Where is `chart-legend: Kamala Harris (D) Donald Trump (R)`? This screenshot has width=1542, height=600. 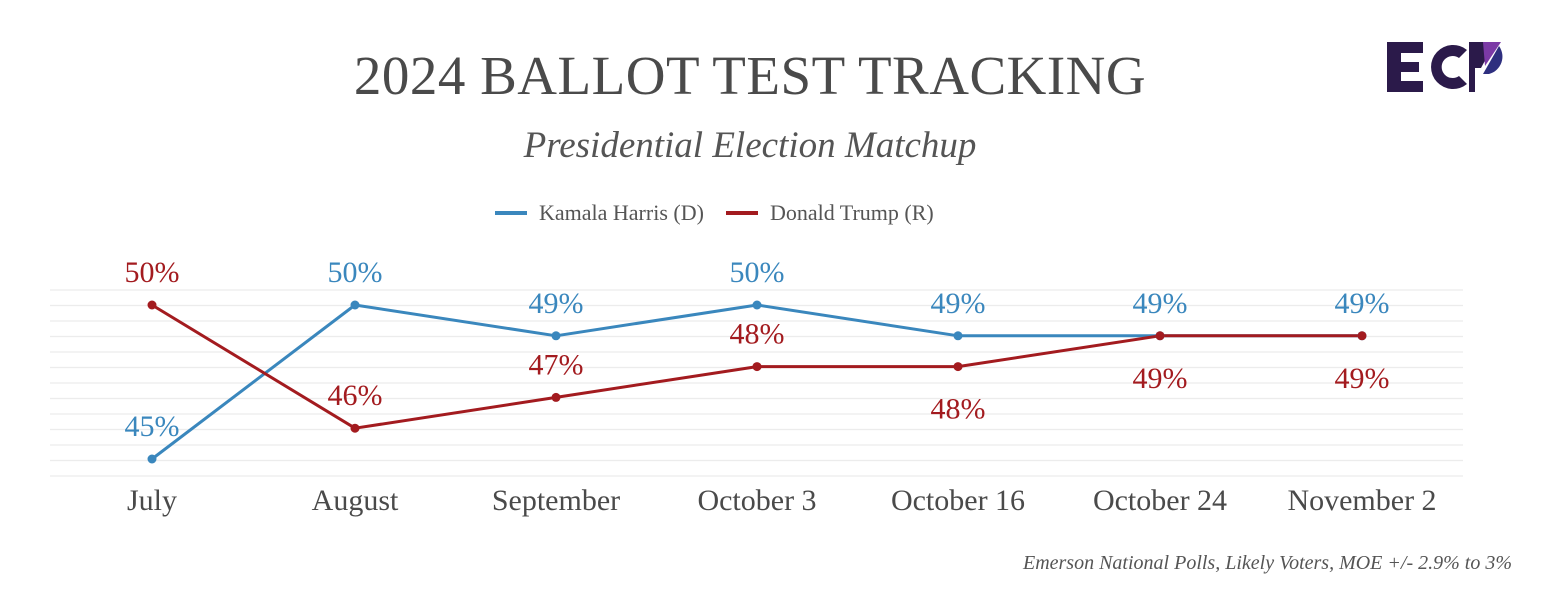 chart-legend: Kamala Harris (D) Donald Trump (R) is located at coordinates (725, 213).